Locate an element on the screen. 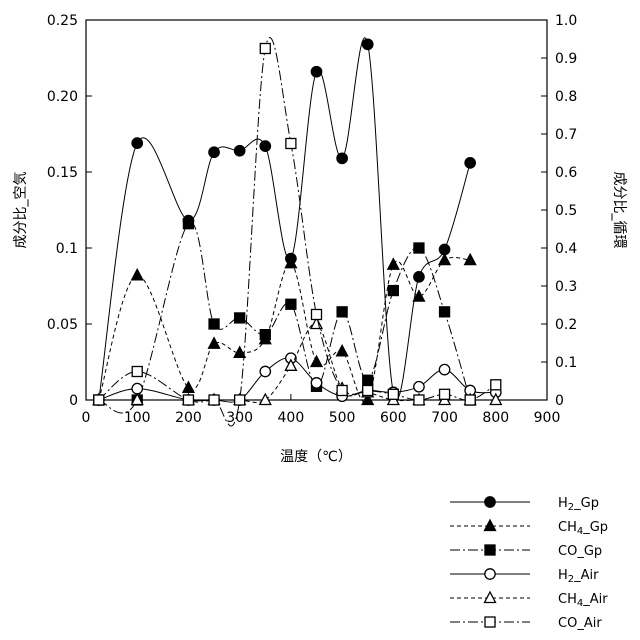 The width and height of the screenshot is (640, 640). legend-item-ch4-gp: CH4_Gp is located at coordinates (529, 528).